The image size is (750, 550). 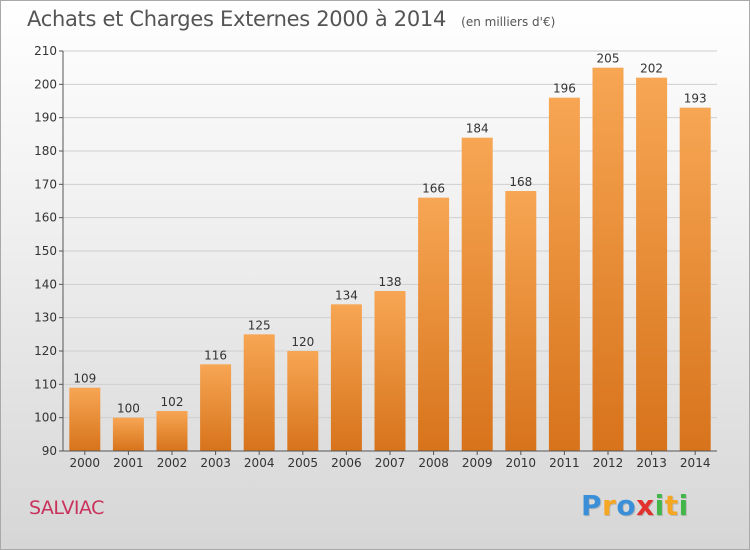 What do you see at coordinates (172, 463) in the screenshot?
I see `x-tick-label: 2002` at bounding box center [172, 463].